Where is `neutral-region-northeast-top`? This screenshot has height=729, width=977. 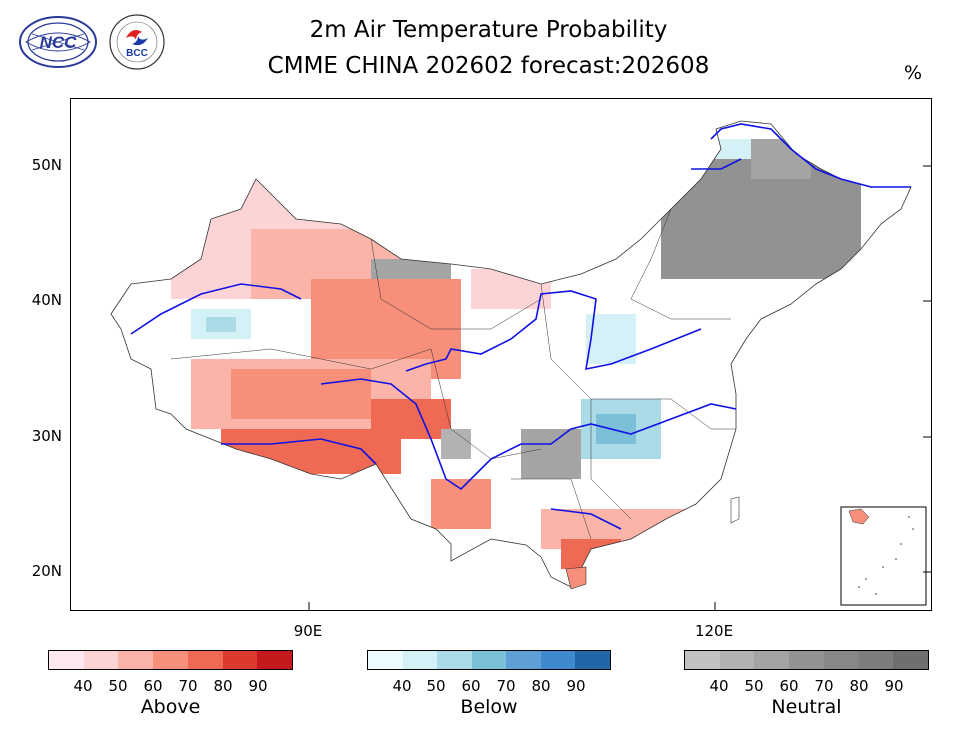
neutral-region-northeast-top is located at coordinates (781, 159).